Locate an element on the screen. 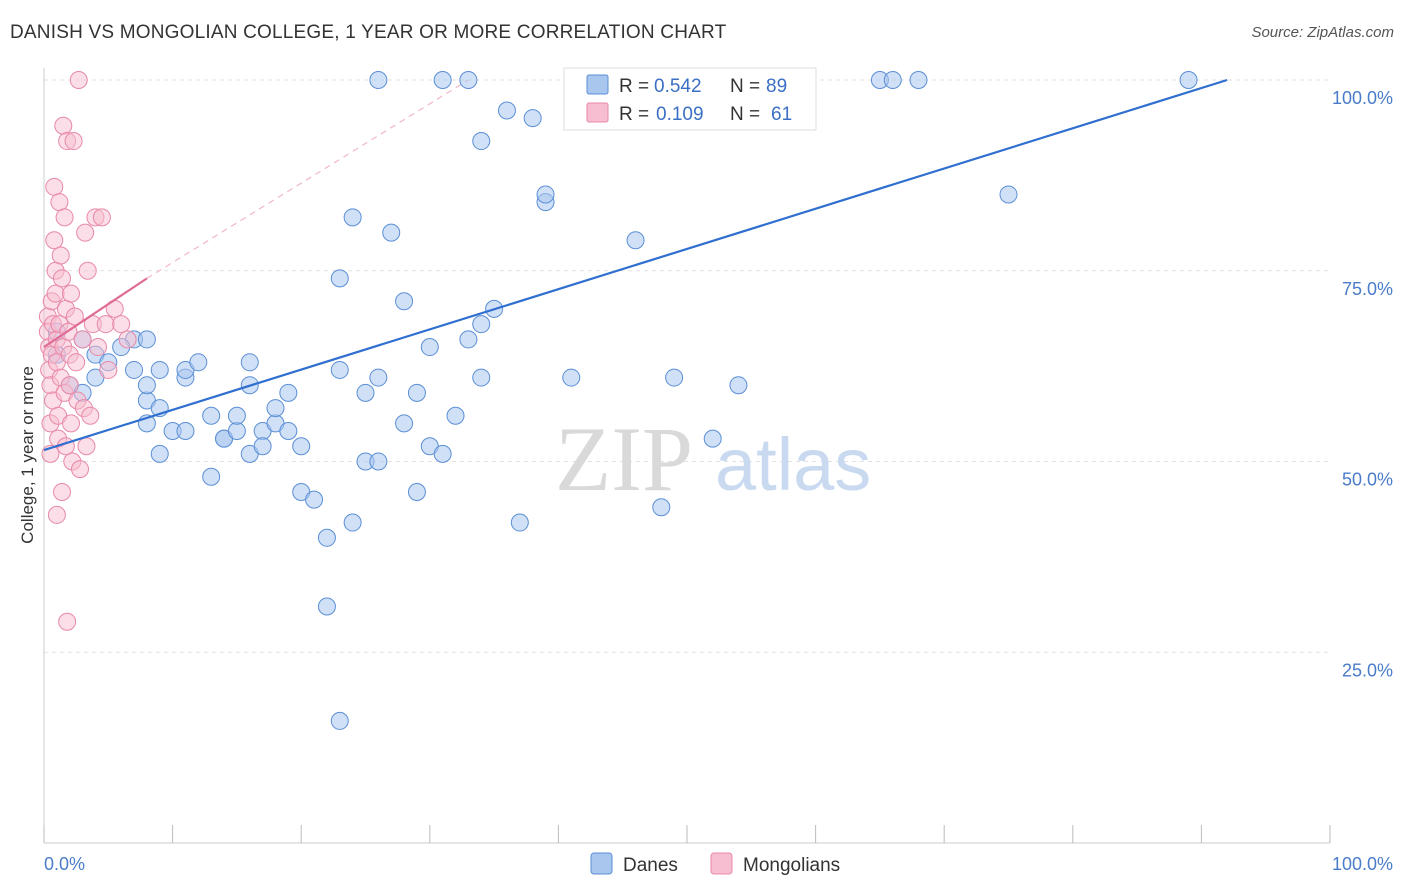 The image size is (1406, 892). x-tick-label-0: 0.0% is located at coordinates (64, 864).